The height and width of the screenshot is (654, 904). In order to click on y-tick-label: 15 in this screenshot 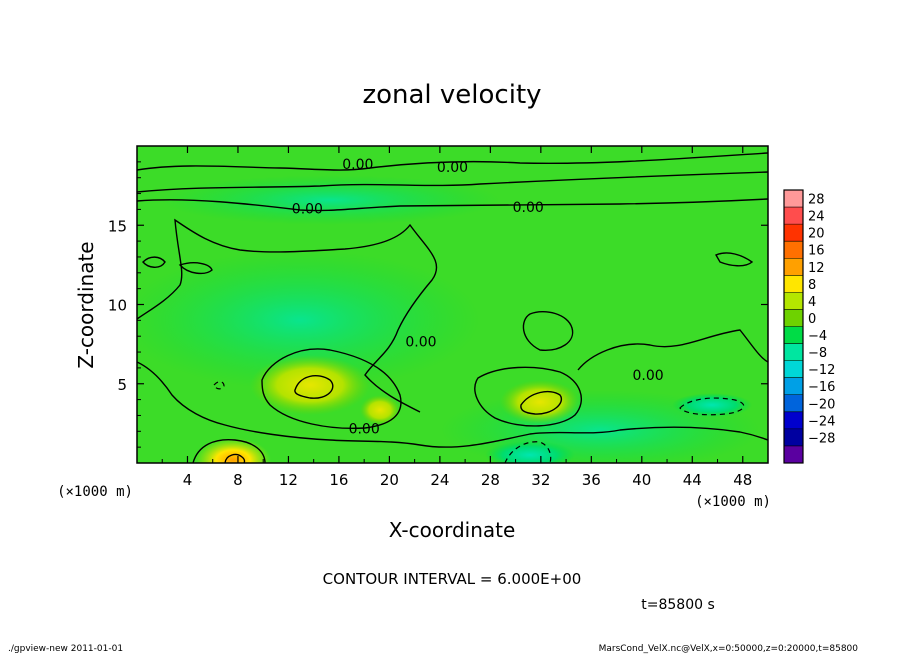, I will do `click(117, 226)`.